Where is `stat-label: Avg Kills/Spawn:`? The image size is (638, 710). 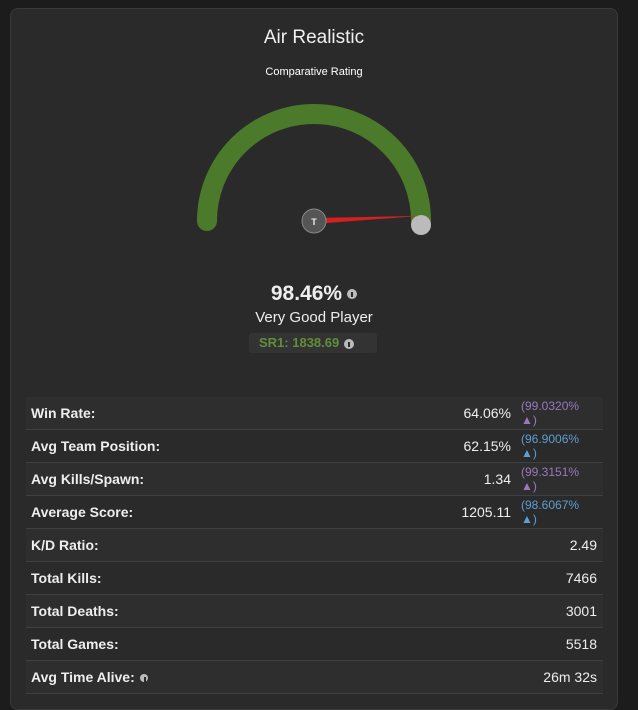
stat-label: Avg Kills/Spawn: is located at coordinates (88, 479).